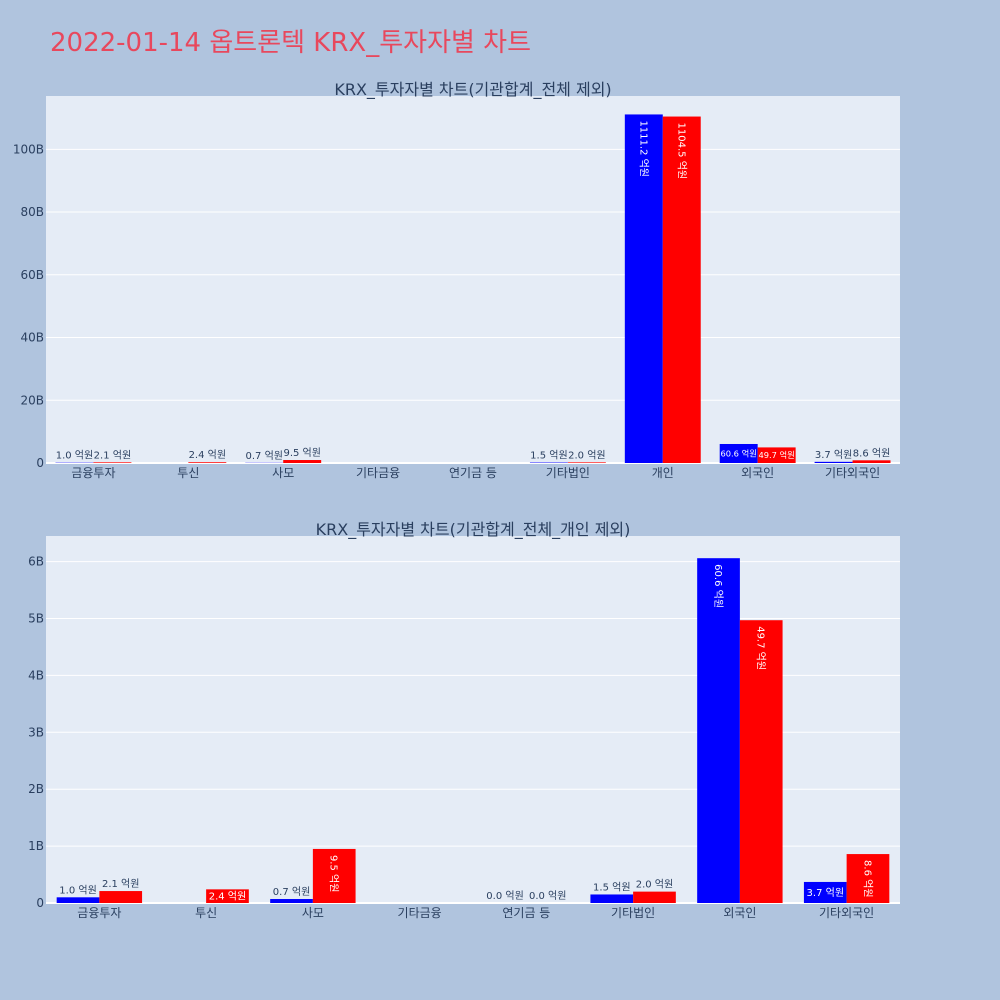  I want to click on y-tick-label: 40B, so click(32, 338).